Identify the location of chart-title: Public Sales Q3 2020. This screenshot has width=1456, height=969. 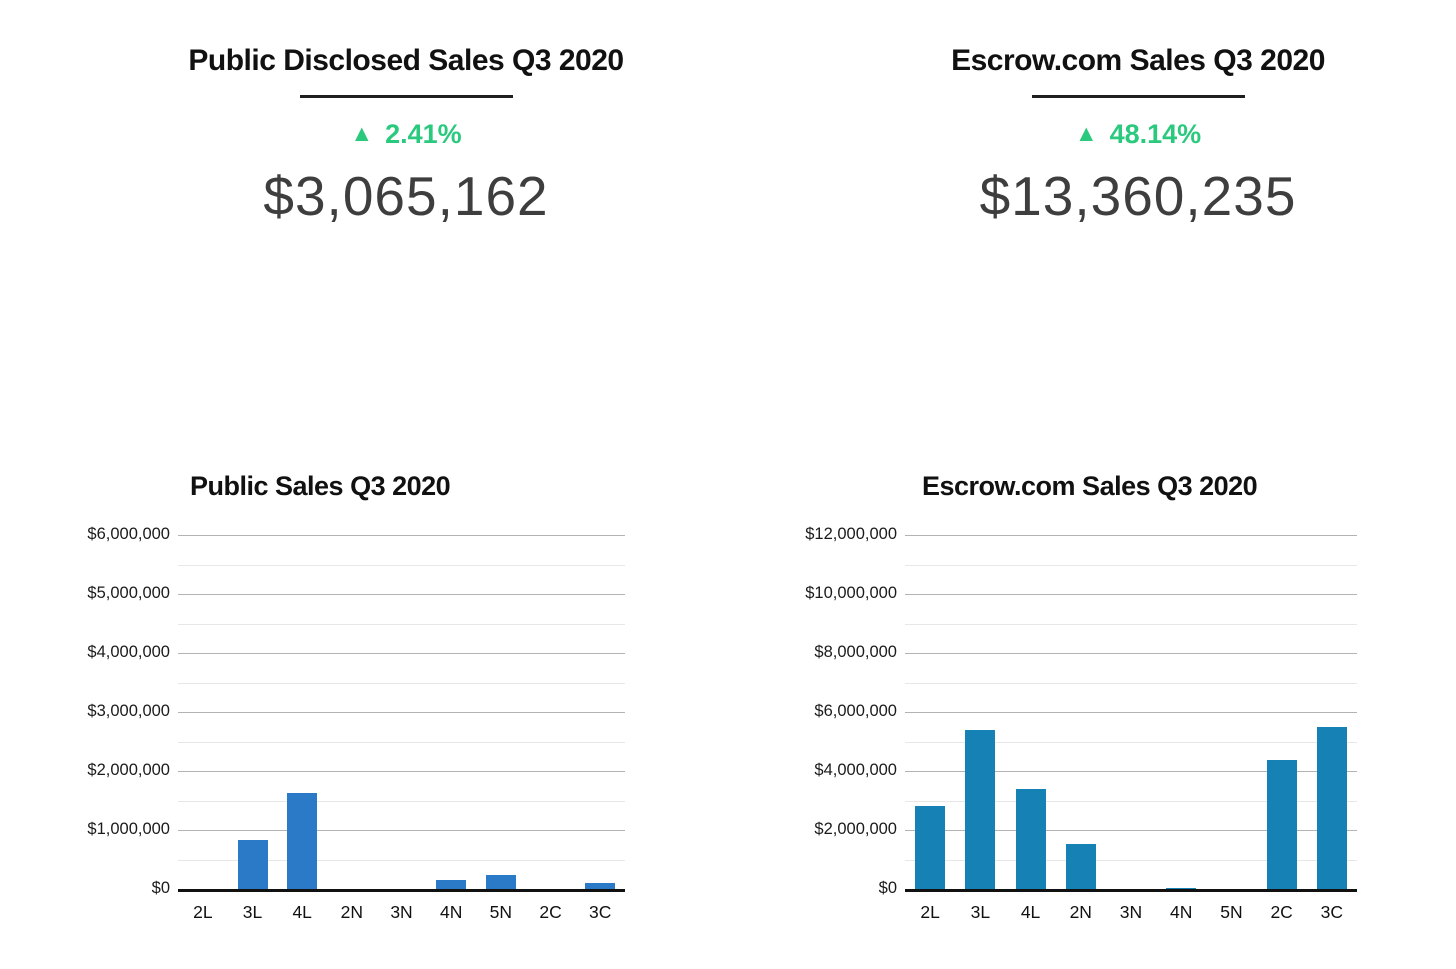
(320, 486).